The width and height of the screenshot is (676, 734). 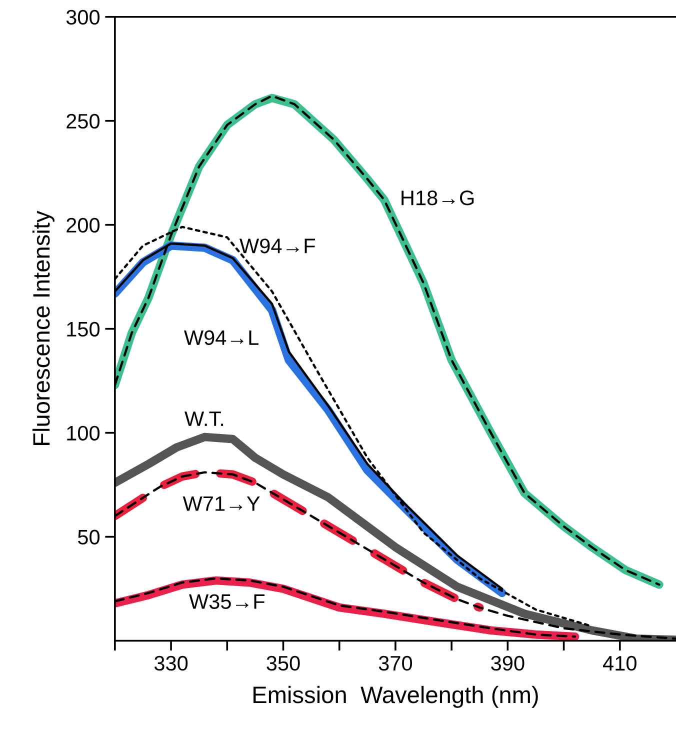 I want to click on x-tick-label: 350, so click(x=283, y=663).